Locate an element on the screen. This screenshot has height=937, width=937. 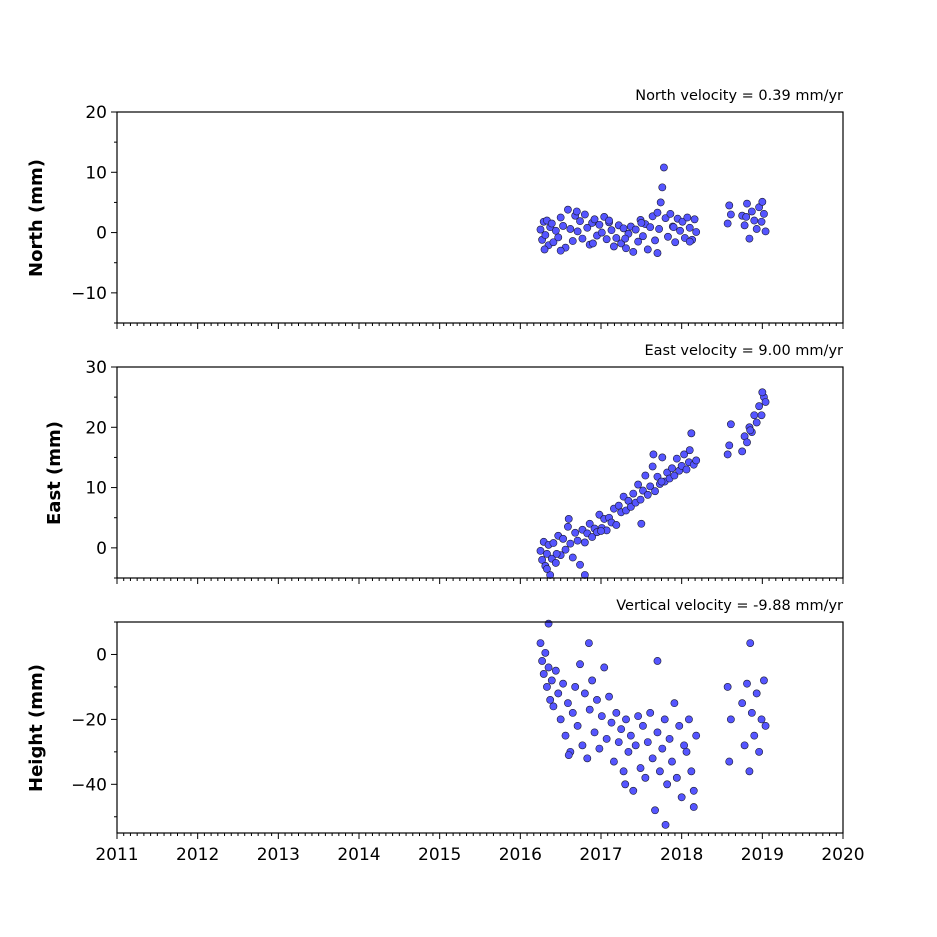
xtick-label: 2012 is located at coordinates (197, 855).